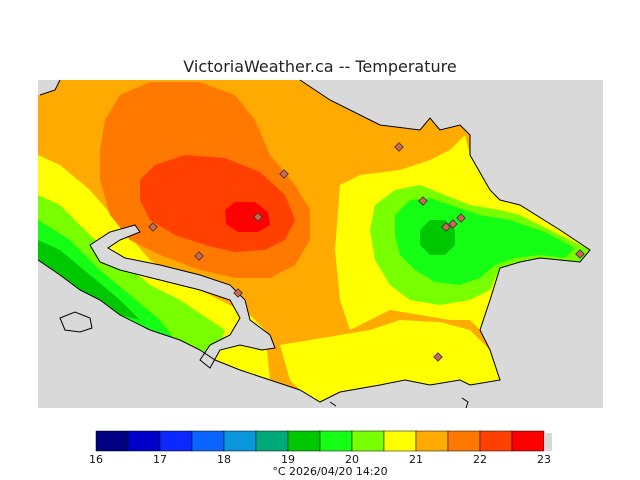 Image resolution: width=640 pixels, height=480 pixels. Describe the element at coordinates (480, 459) in the screenshot. I see `scale-tick-label: 22` at that location.